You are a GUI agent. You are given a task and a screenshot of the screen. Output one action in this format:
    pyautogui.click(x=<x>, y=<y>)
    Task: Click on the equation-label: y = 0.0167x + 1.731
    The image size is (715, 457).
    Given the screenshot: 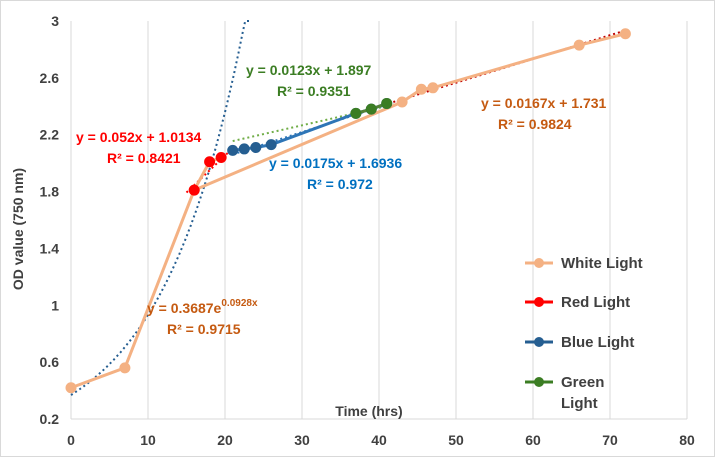 What is the action you would take?
    pyautogui.click(x=544, y=103)
    